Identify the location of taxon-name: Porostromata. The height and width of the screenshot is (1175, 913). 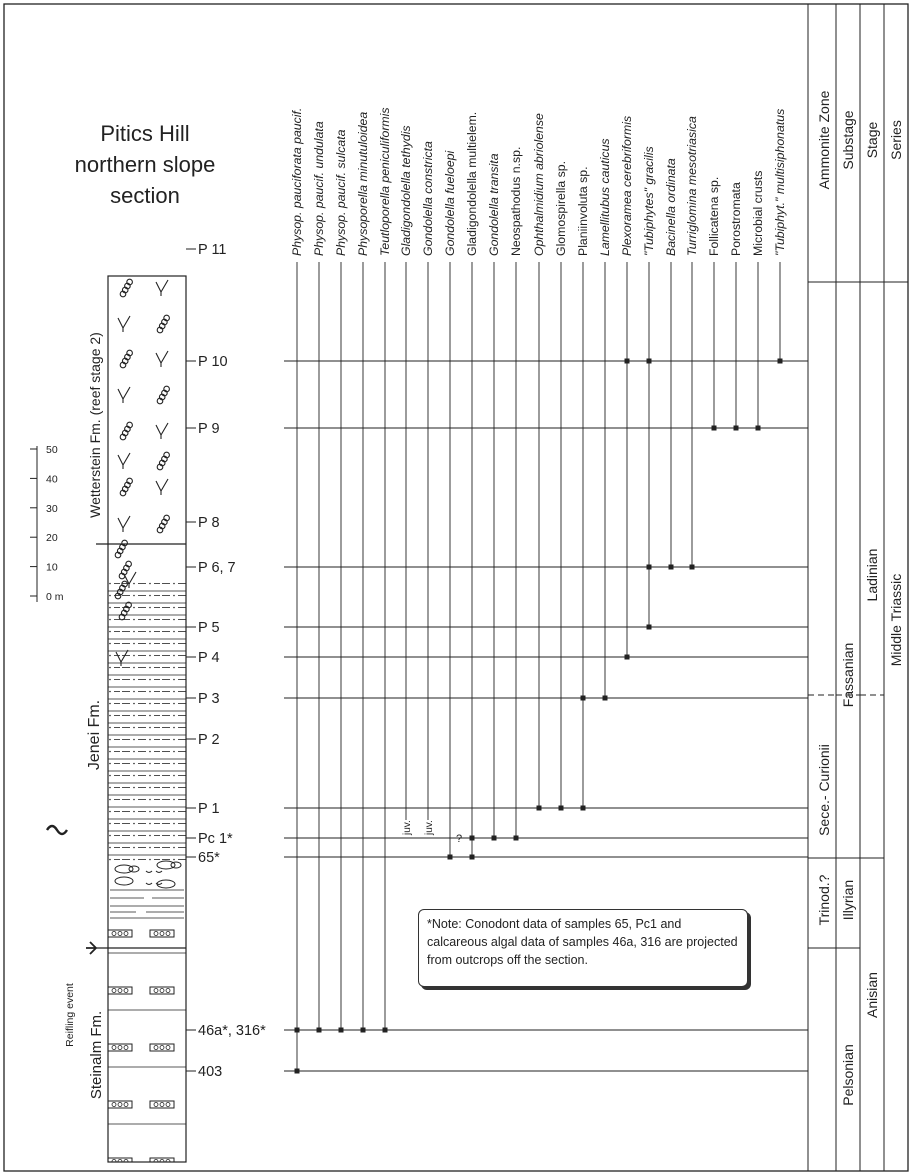
(736, 219).